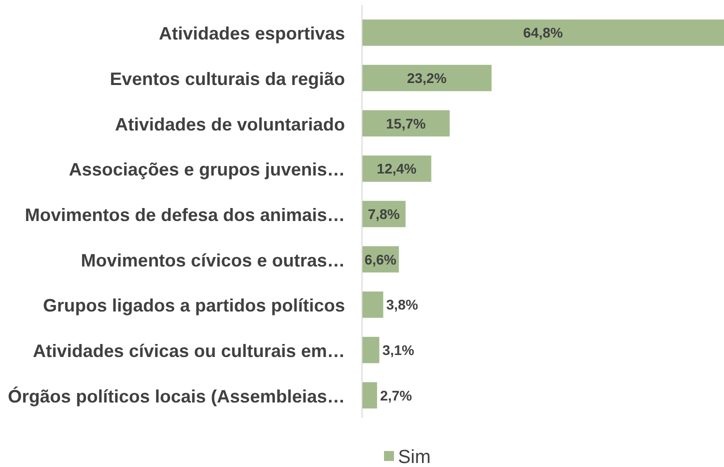 Image resolution: width=724 pixels, height=467 pixels. I want to click on y-tick-label: Eventos culturais da região, so click(227, 79).